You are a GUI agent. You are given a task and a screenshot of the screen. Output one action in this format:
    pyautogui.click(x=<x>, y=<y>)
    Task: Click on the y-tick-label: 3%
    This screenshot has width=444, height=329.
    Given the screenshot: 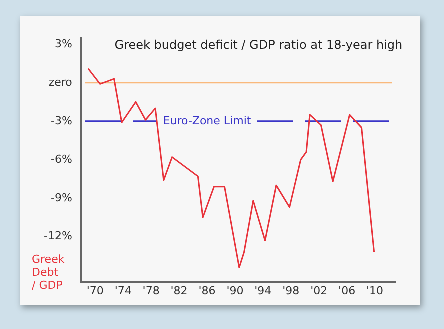 What is the action you would take?
    pyautogui.click(x=63, y=43)
    